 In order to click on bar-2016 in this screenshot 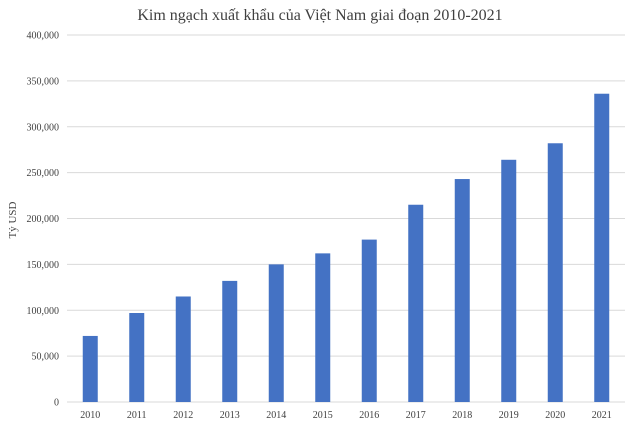, I will do `click(369, 320)`.